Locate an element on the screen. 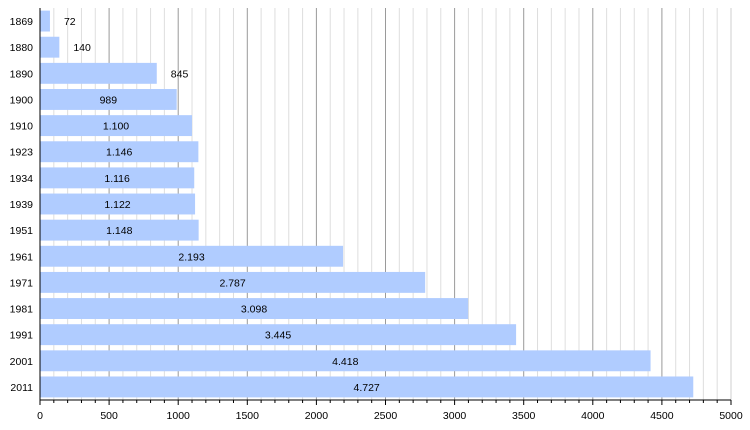  value-label-1939: 1.122 is located at coordinates (117, 205).